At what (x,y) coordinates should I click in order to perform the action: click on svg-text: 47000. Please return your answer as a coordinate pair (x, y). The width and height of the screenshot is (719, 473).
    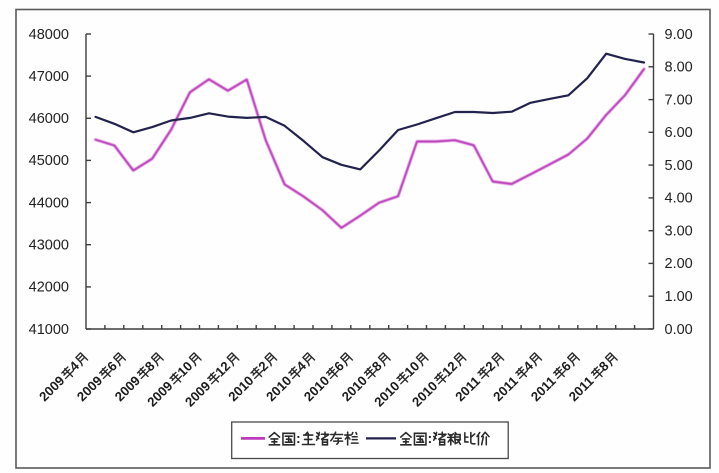
    Looking at the image, I should click on (49, 77).